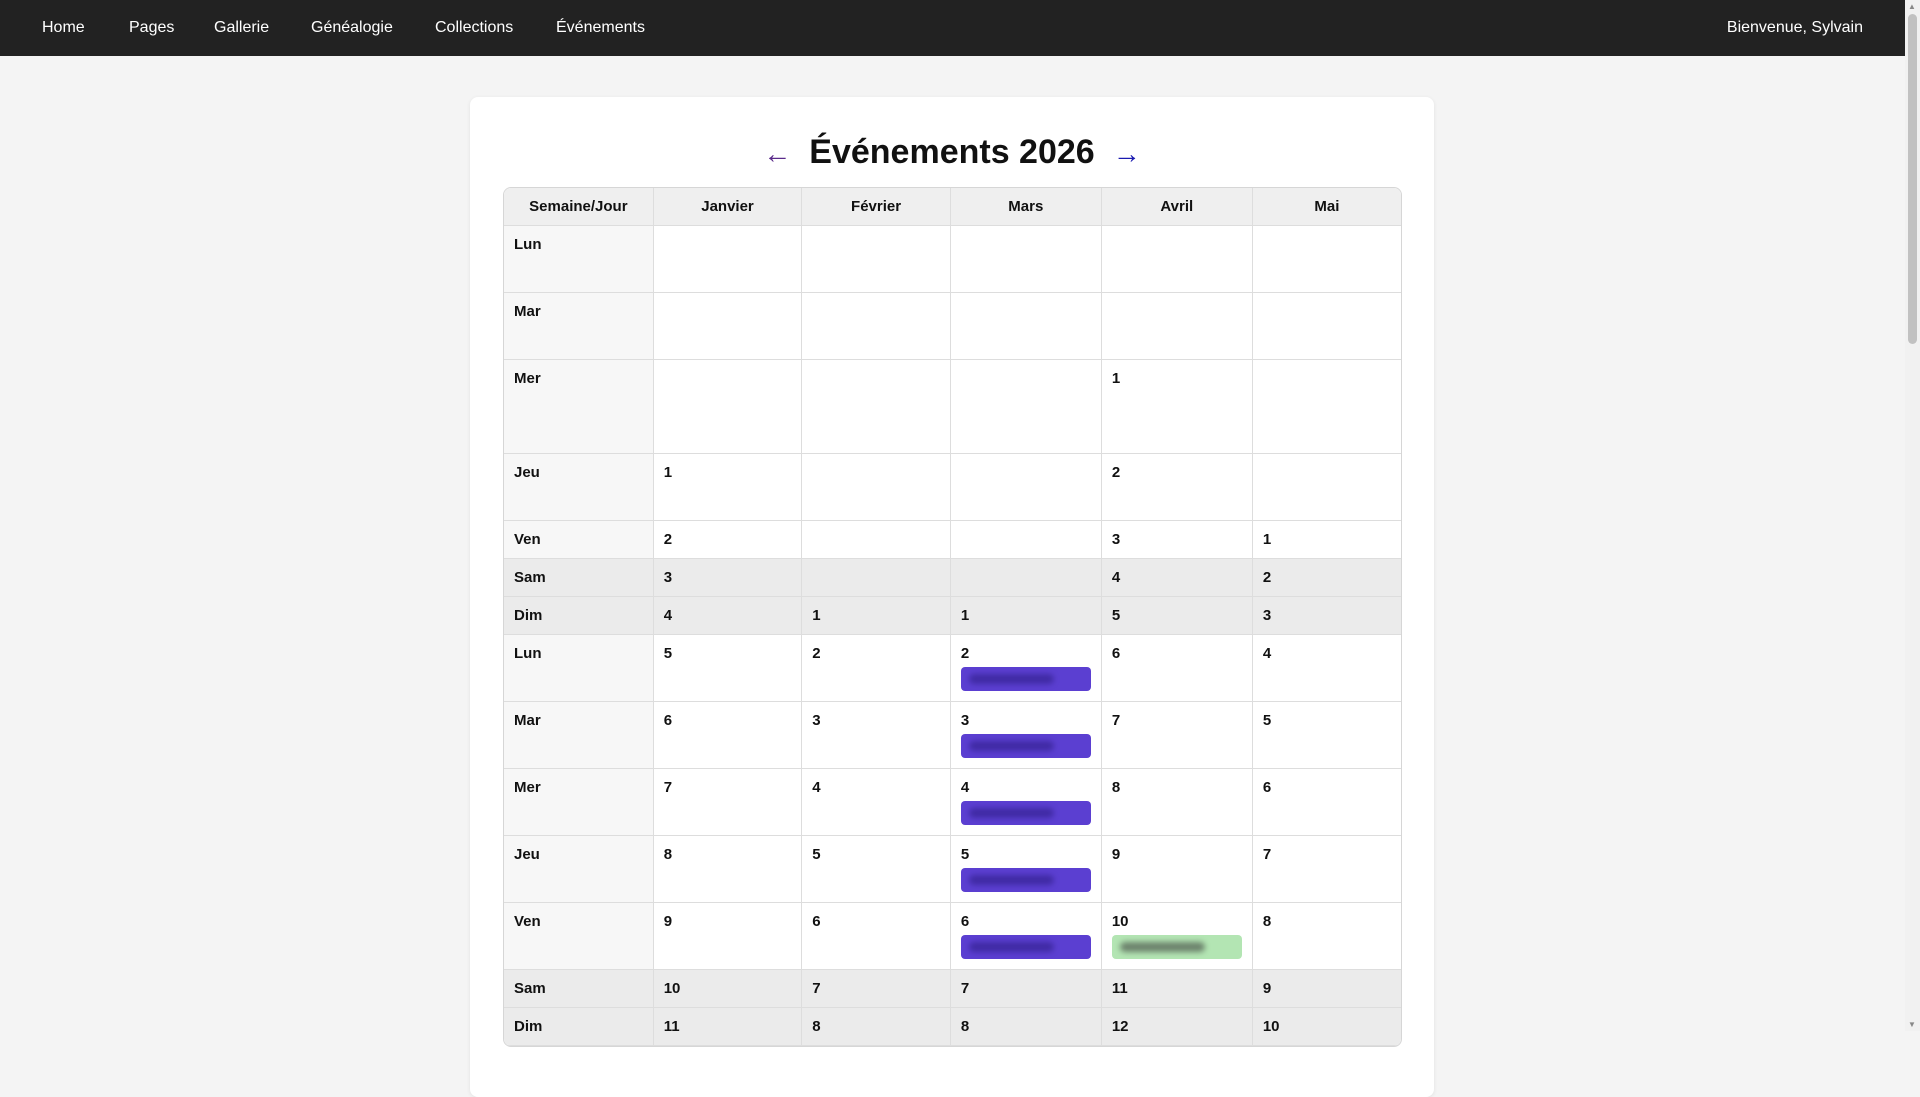 The height and width of the screenshot is (1097, 1920). I want to click on day-number: 8, so click(965, 1026).